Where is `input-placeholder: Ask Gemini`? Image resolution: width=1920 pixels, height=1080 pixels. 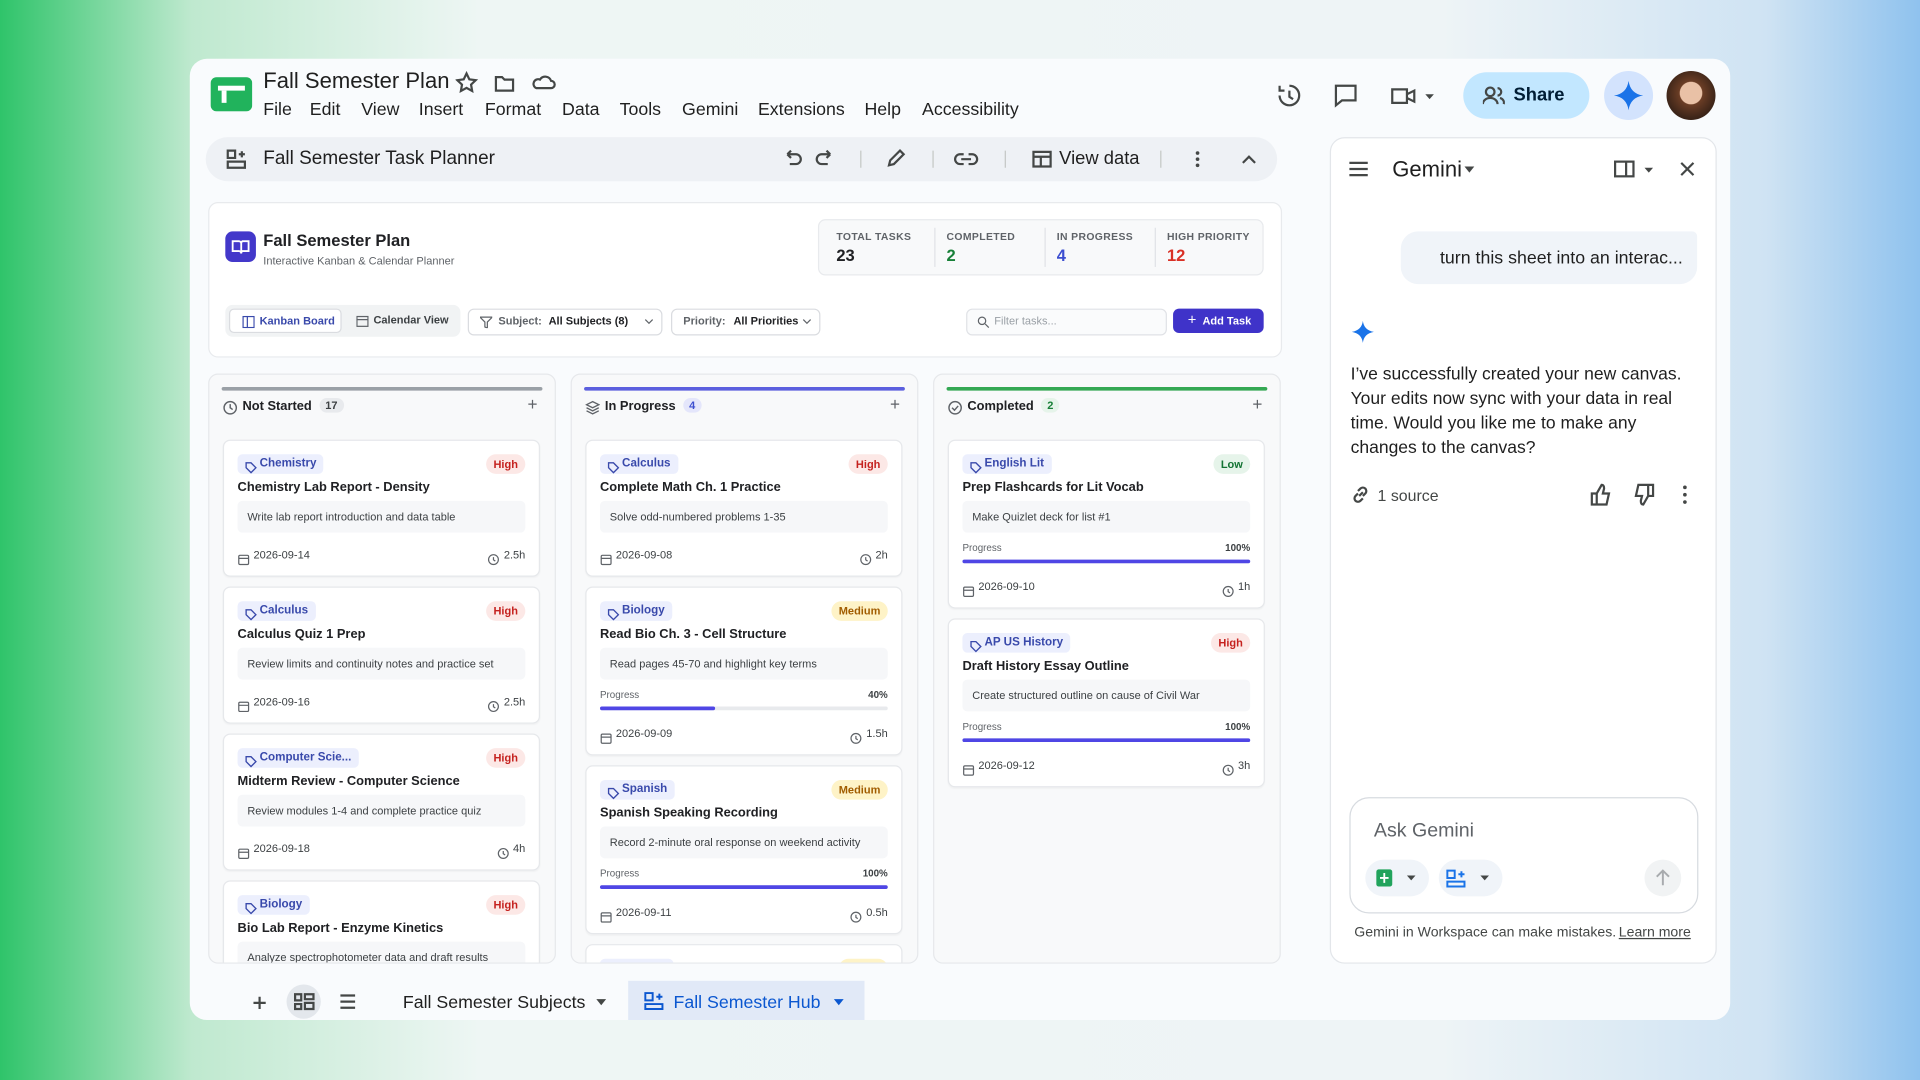
input-placeholder: Ask Gemini is located at coordinates (1424, 831).